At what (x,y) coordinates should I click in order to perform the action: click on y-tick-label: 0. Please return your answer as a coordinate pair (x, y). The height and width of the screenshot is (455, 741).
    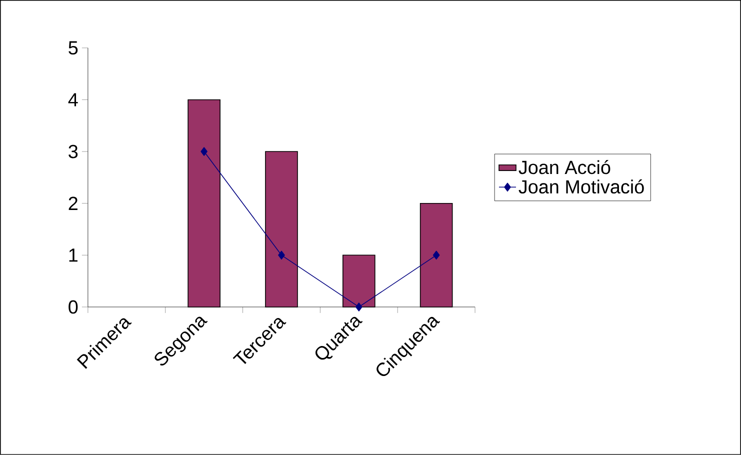
    Looking at the image, I should click on (73, 307).